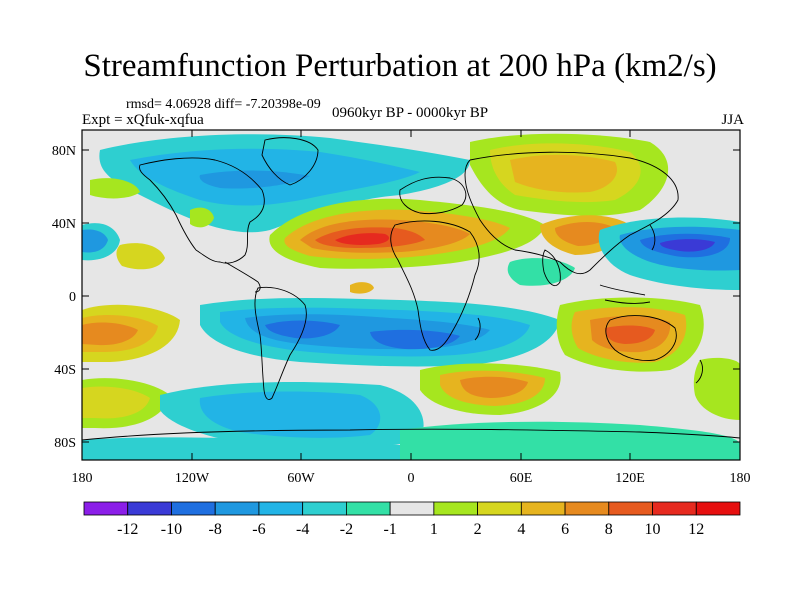  What do you see at coordinates (127, 529) in the screenshot?
I see `colorbar-label: -12` at bounding box center [127, 529].